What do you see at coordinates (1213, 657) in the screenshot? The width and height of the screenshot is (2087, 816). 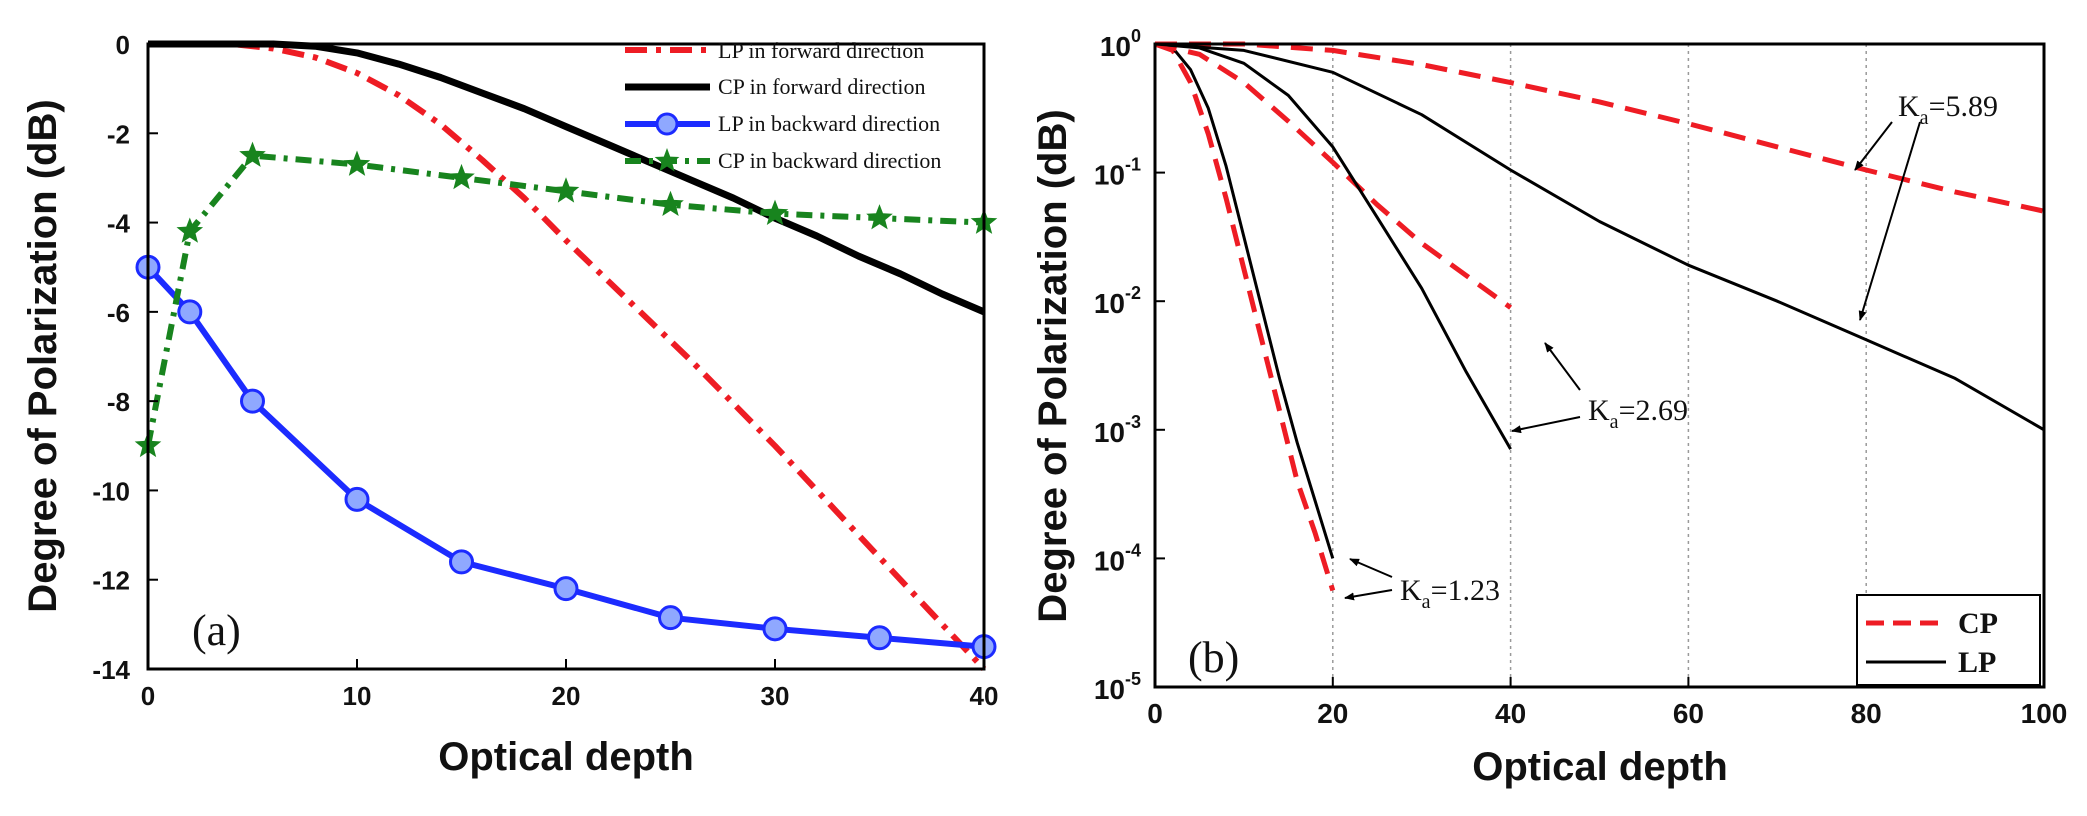 I see `panel-b-label: (b)` at bounding box center [1213, 657].